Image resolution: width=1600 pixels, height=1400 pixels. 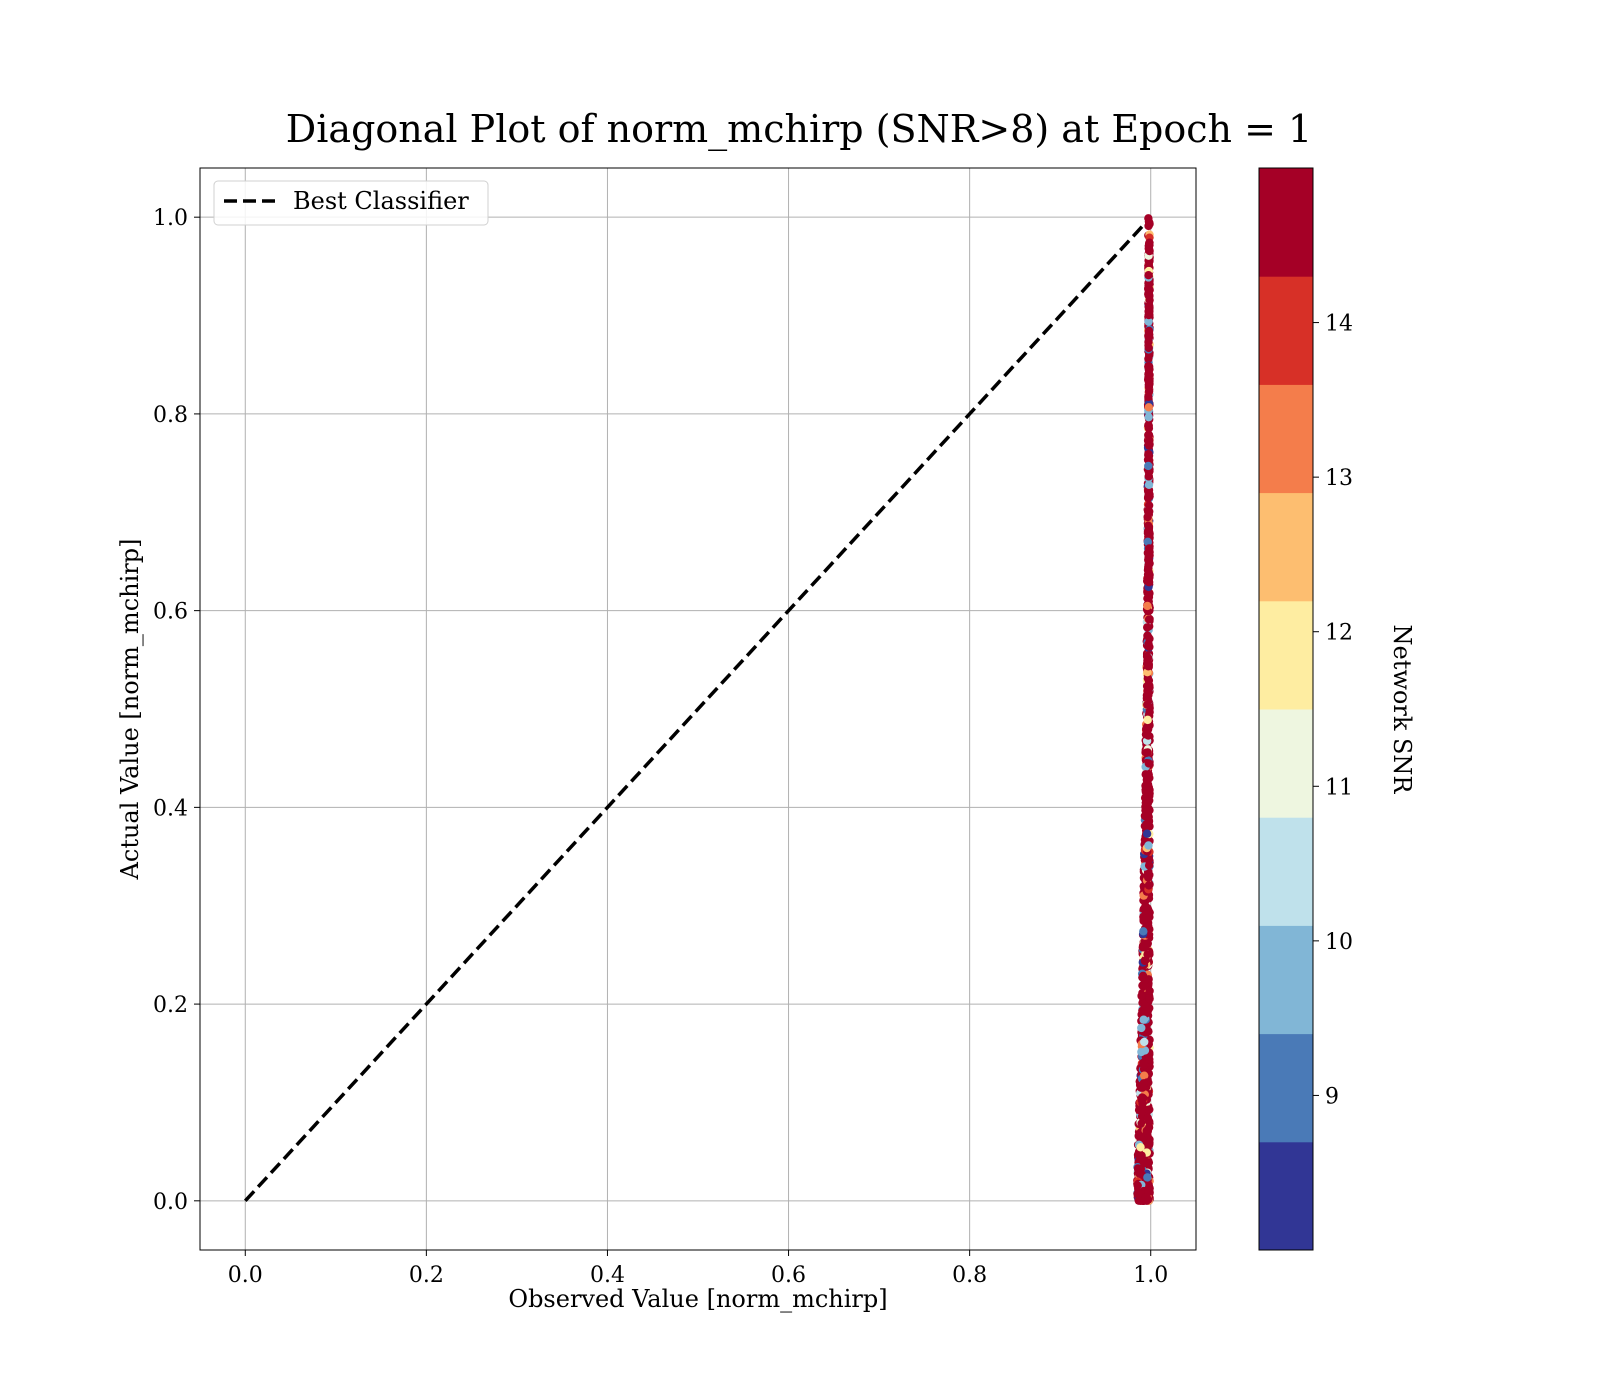 What do you see at coordinates (788, 1275) in the screenshot?
I see `x-tick-label: 0.6` at bounding box center [788, 1275].